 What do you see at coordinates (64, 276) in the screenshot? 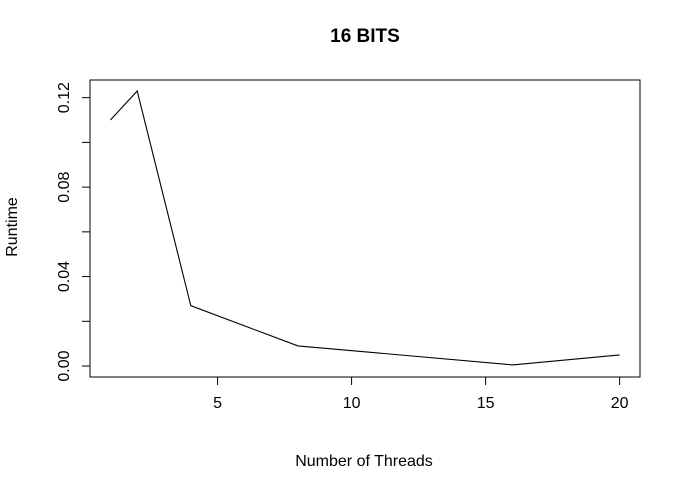
I see `y-tick-label: 0.04` at bounding box center [64, 276].